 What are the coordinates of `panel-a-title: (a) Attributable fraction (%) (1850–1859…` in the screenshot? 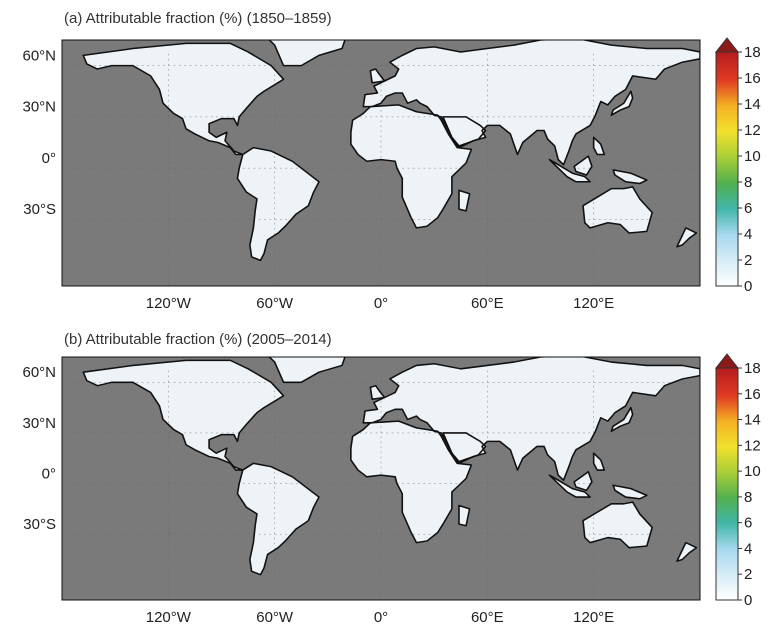 It's located at (198, 18).